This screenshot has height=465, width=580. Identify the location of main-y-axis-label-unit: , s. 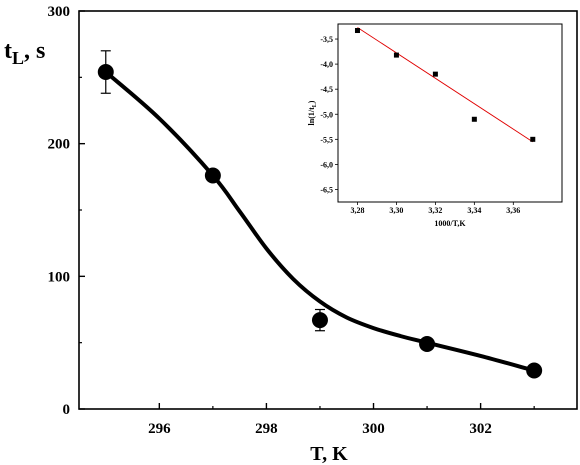
(34, 51).